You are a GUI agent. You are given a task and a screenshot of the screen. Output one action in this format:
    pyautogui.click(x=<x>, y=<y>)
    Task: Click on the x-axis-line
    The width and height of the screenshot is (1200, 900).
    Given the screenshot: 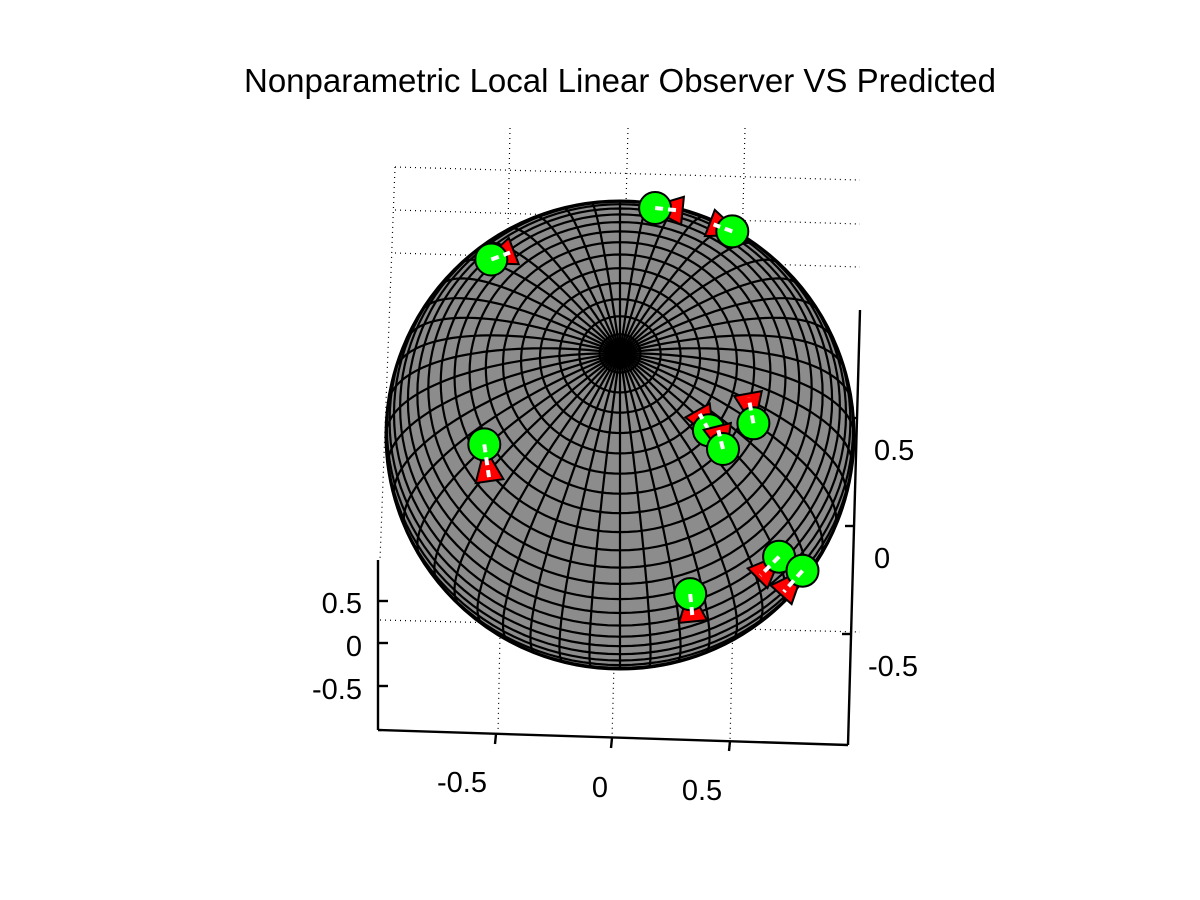 What is the action you would take?
    pyautogui.click(x=613, y=737)
    